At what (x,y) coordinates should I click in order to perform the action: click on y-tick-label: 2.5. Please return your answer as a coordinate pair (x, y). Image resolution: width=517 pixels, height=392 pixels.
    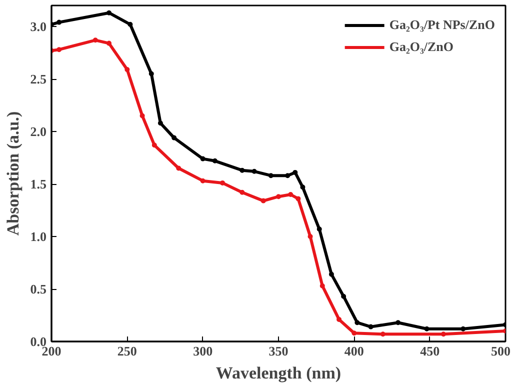
    Looking at the image, I should click on (38, 79).